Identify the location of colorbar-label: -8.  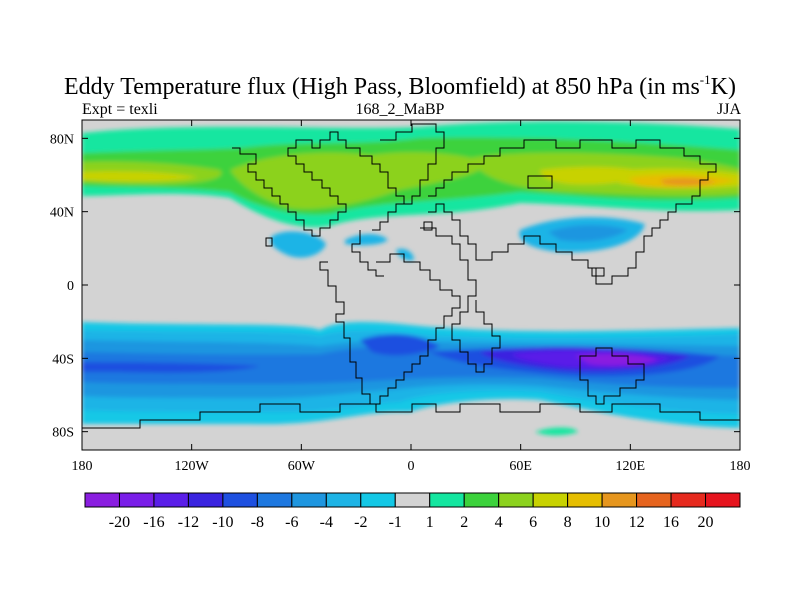
(257, 522).